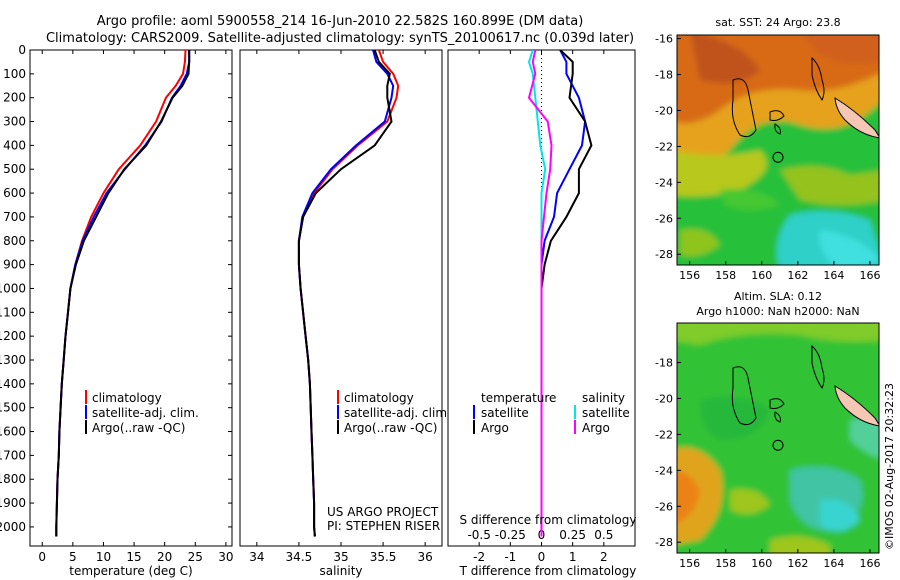 The width and height of the screenshot is (900, 580). I want to click on x-tick-label: 10, so click(103, 557).